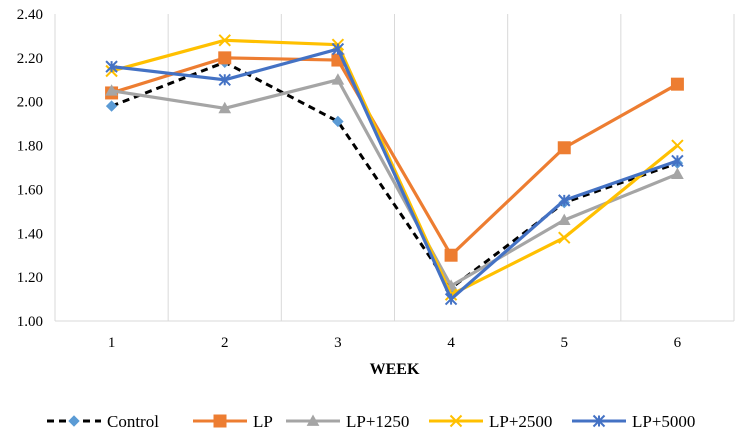 The width and height of the screenshot is (745, 444). I want to click on legend-label: LP+1250, so click(377, 421).